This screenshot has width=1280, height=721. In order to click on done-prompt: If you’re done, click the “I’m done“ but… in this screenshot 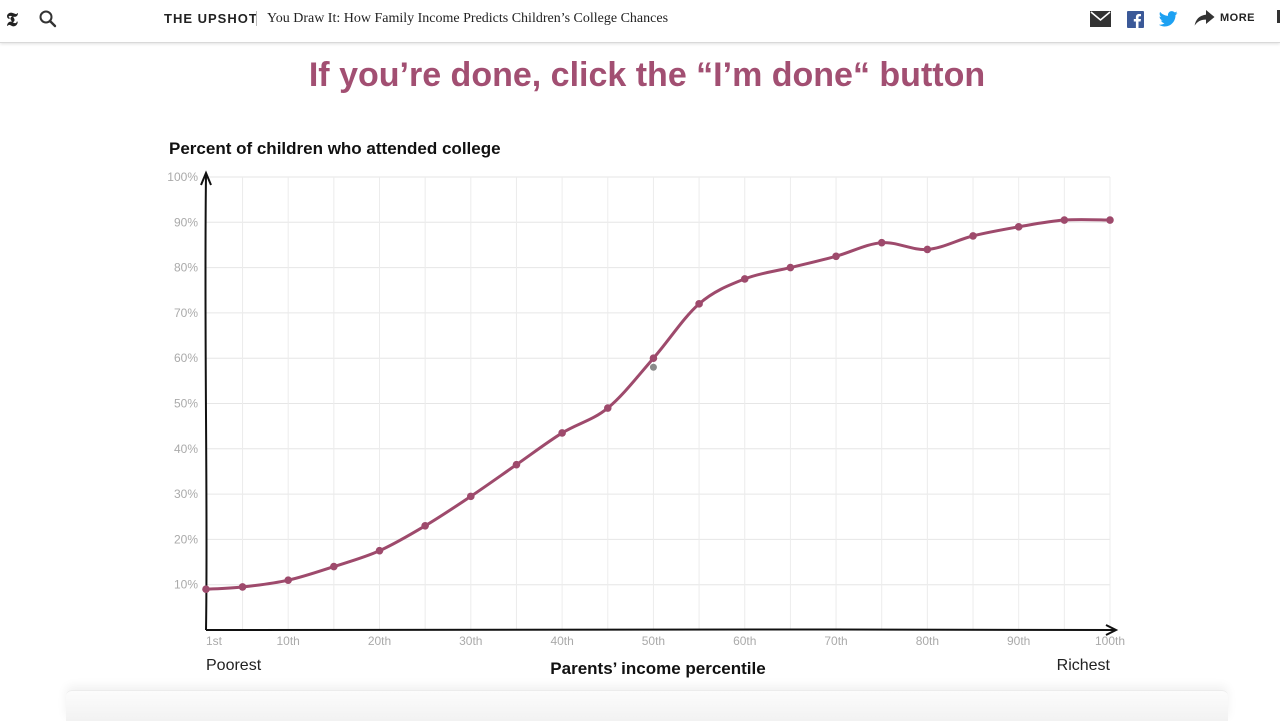, I will do `click(647, 75)`.